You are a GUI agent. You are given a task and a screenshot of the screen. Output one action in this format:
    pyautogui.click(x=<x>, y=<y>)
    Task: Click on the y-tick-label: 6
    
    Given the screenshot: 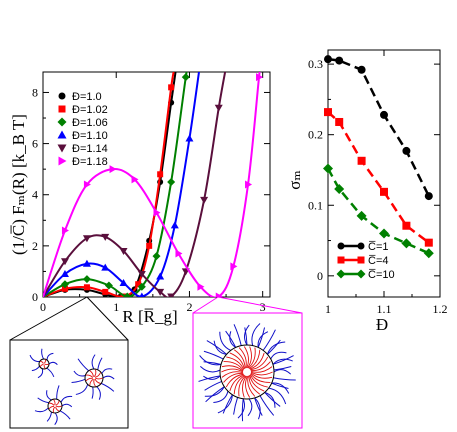 What is the action you would take?
    pyautogui.click(x=35, y=144)
    